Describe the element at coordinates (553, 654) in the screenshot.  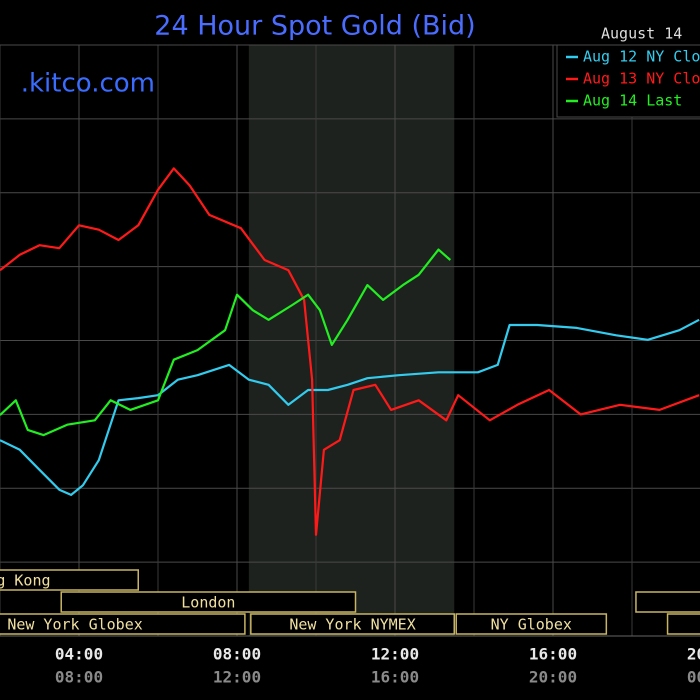
I see `x-tick-label: 16:00` at that location.